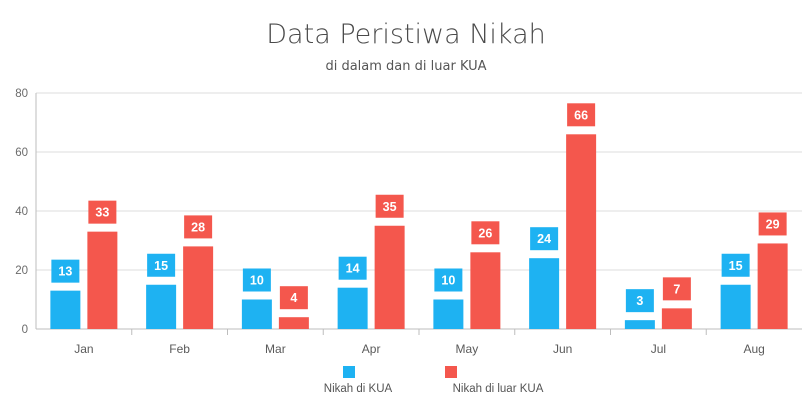  I want to click on data-label: 4, so click(293, 298).